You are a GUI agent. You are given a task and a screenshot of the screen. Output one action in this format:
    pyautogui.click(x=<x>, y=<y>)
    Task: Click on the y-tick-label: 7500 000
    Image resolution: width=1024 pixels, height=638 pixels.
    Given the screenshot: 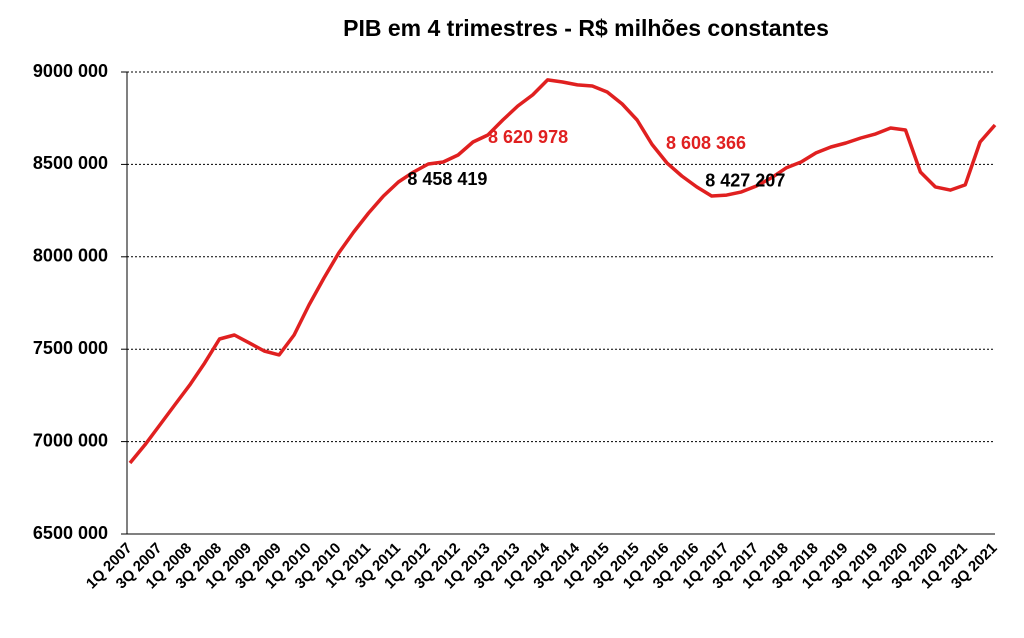 What is the action you would take?
    pyautogui.click(x=70, y=348)
    